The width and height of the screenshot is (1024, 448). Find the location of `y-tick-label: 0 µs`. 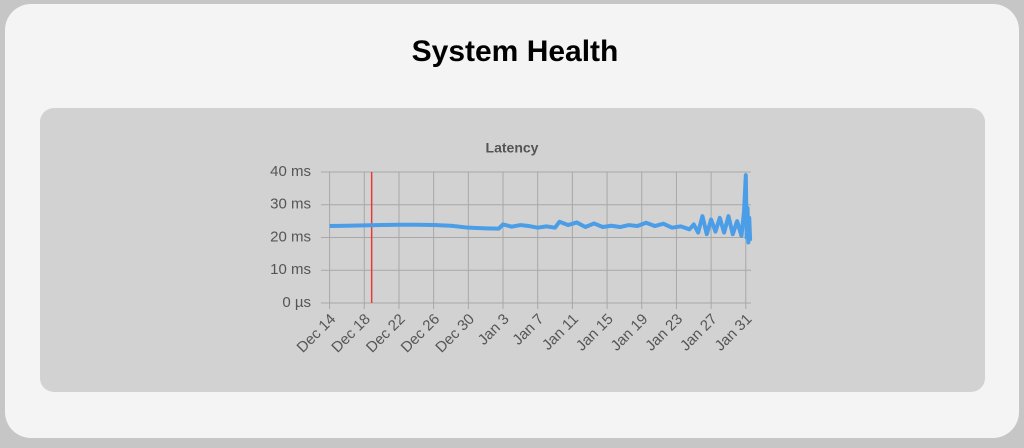

y-tick-label: 0 µs is located at coordinates (296, 302).